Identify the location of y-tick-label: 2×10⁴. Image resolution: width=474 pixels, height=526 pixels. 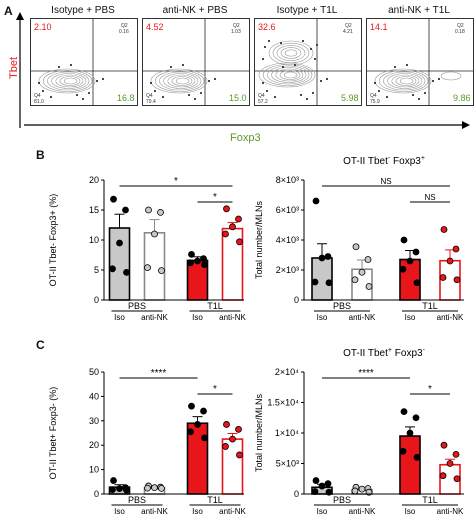
(287, 372).